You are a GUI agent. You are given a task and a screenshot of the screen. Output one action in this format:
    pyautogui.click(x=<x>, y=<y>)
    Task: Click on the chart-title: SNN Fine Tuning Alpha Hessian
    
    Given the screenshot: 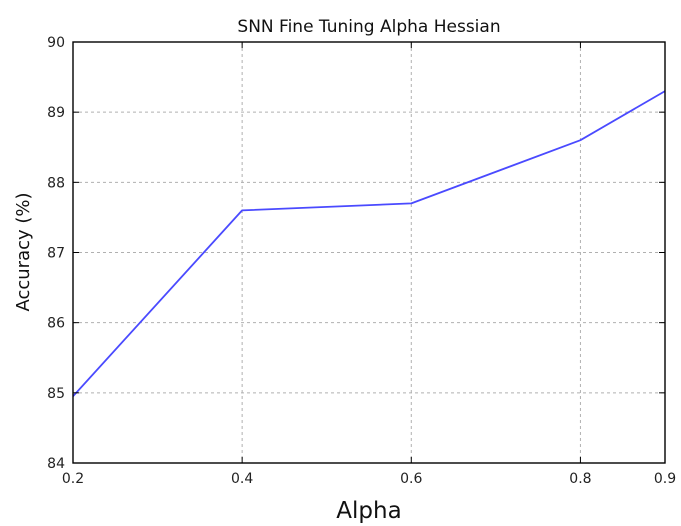 What is the action you would take?
    pyautogui.click(x=368, y=27)
    